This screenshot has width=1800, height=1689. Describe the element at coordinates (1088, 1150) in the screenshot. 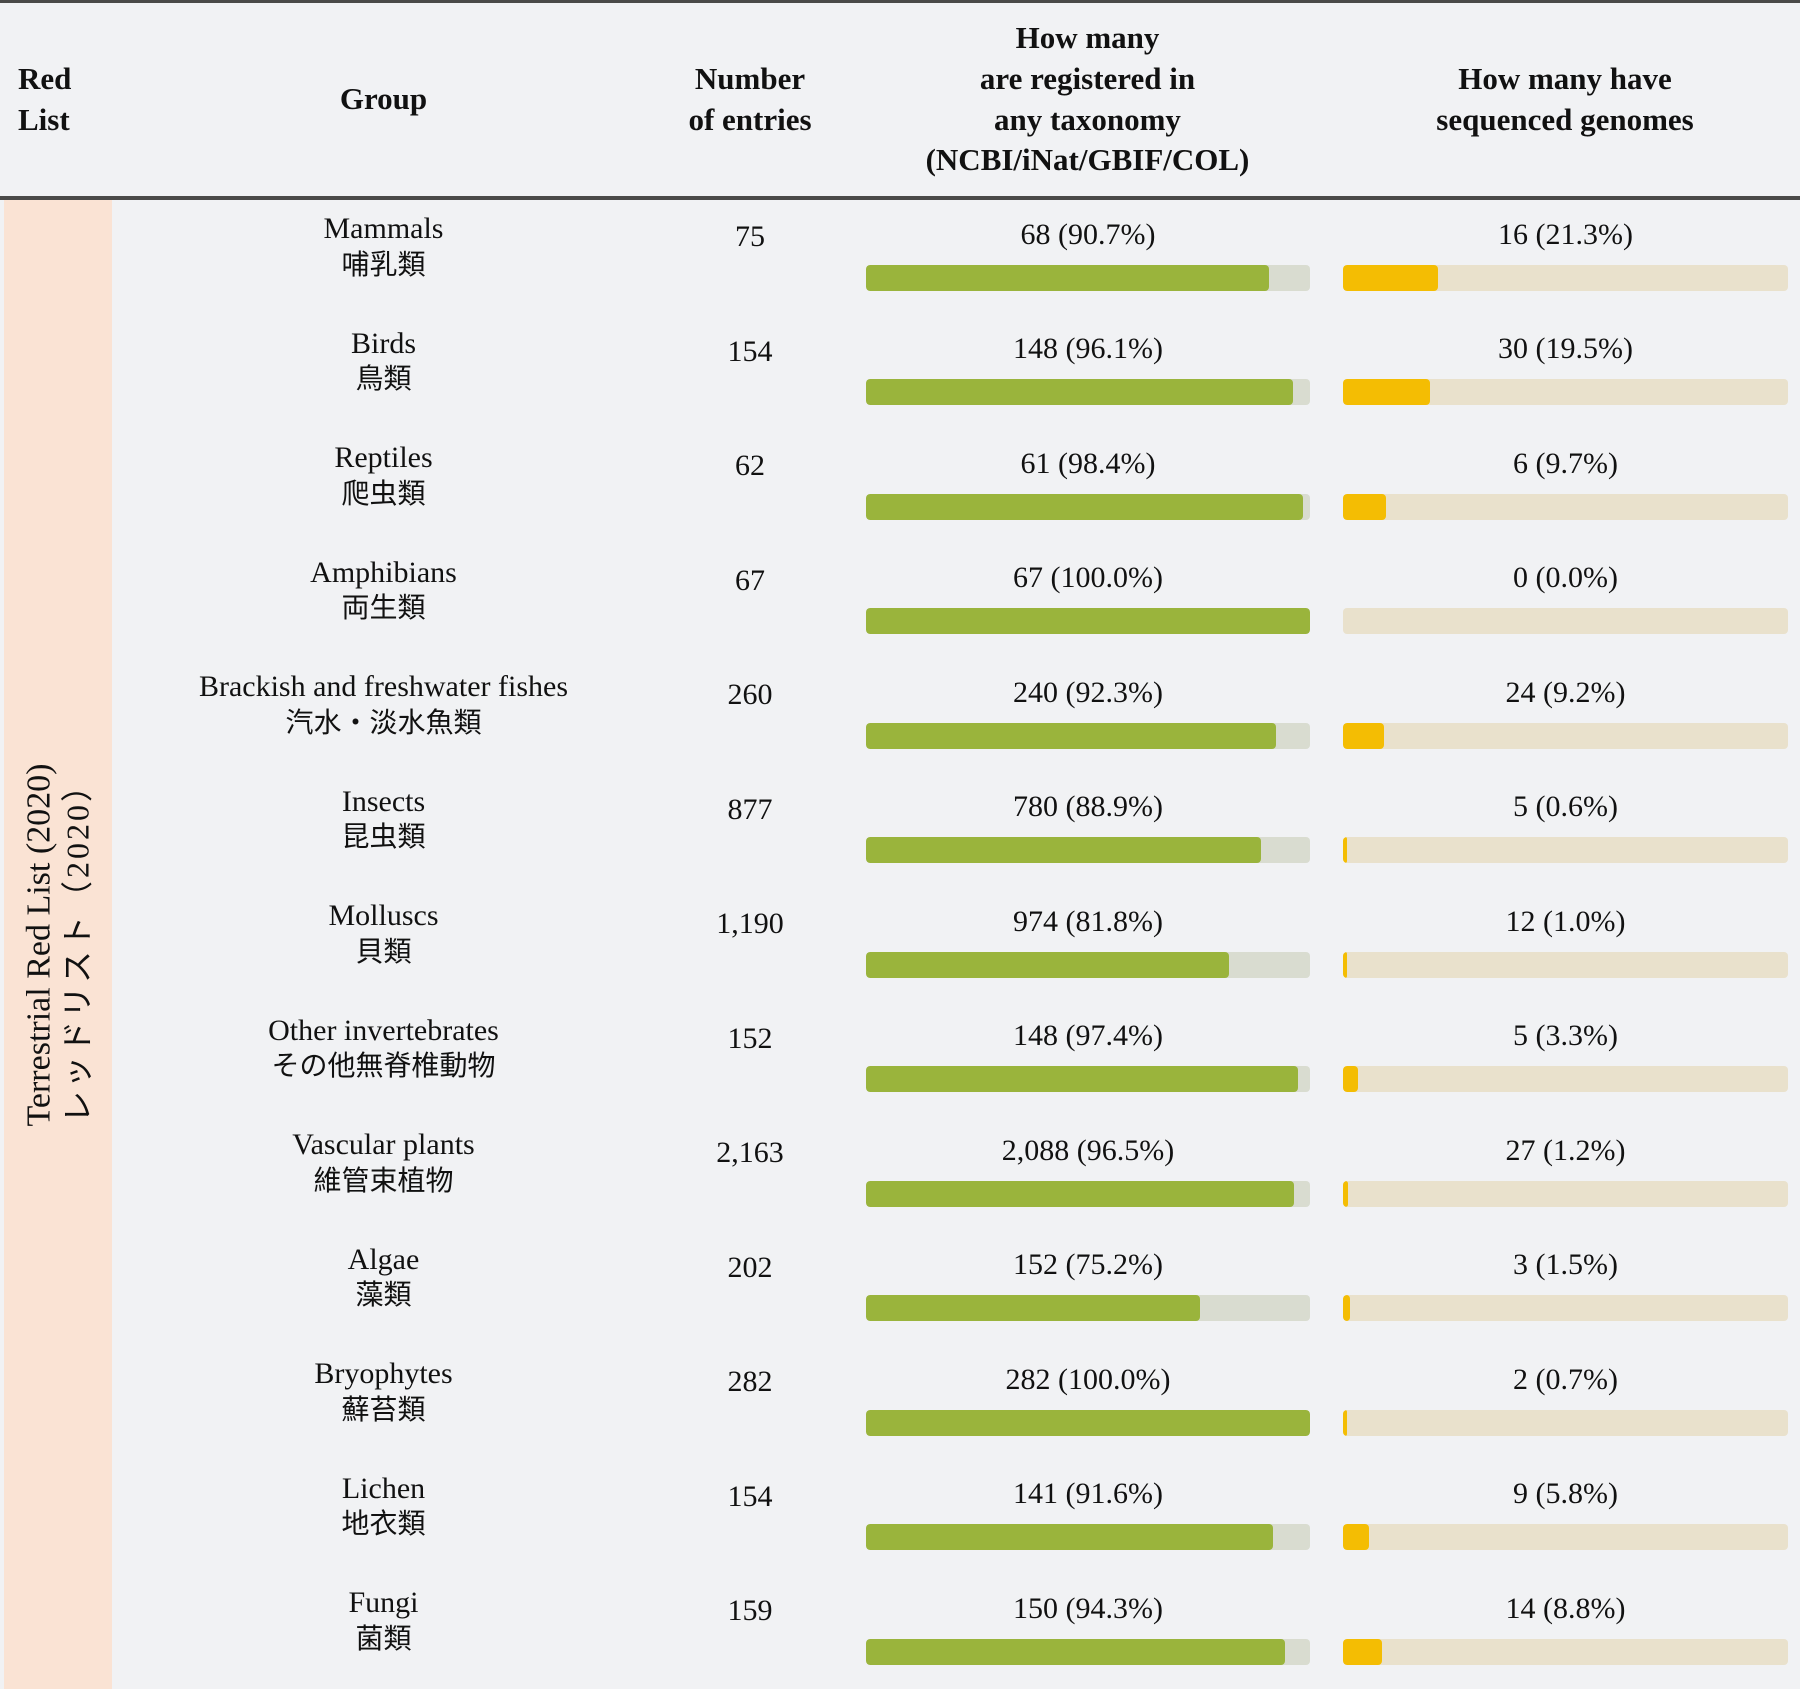

I see `taxonomy-value-label: 2,088 (96.5%)` at that location.